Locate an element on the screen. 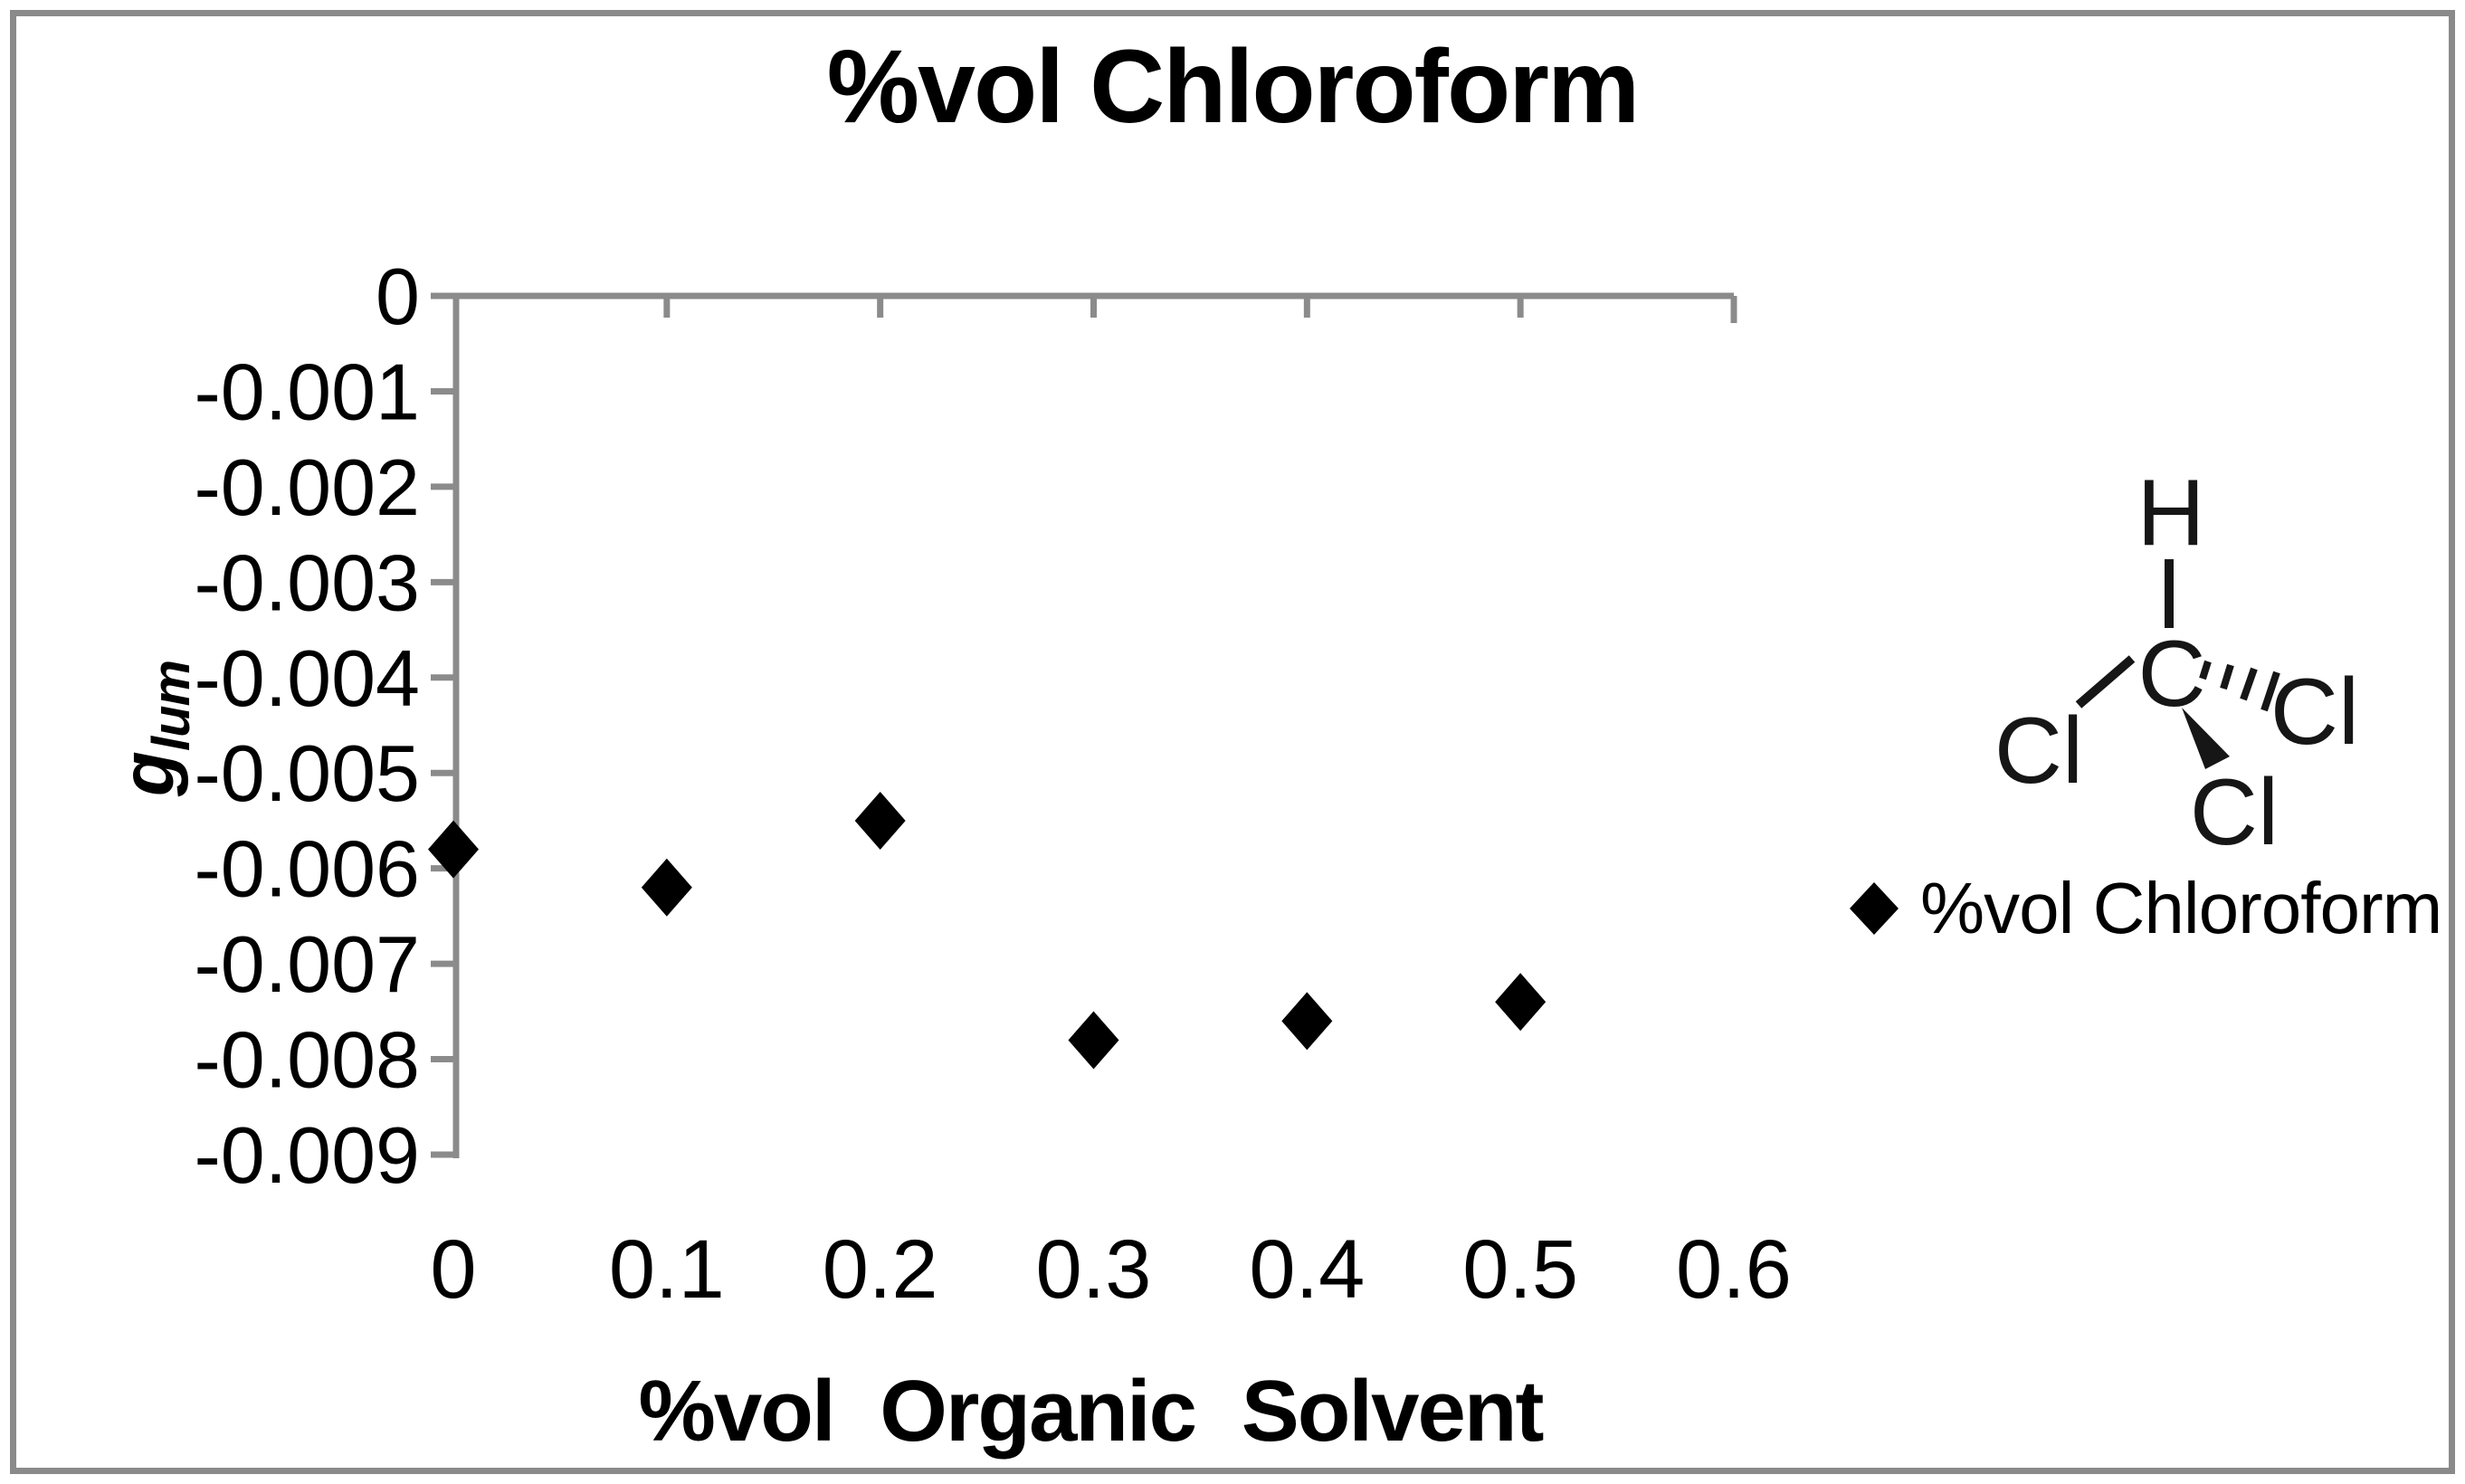 This screenshot has width=2465, height=1484. hashed-wedge-bond-c-cl-right is located at coordinates (2240, 686).